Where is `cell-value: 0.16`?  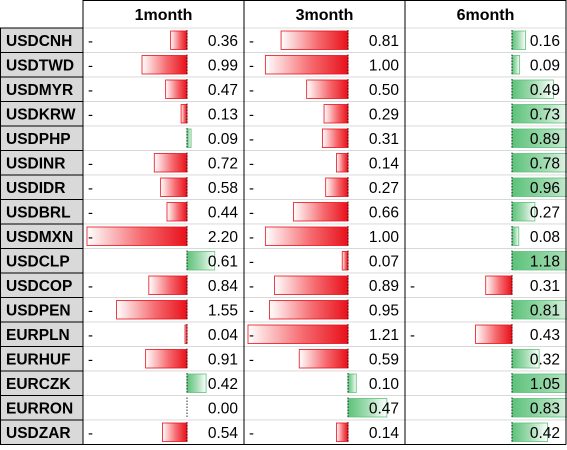
cell-value: 0.16 is located at coordinates (545, 41).